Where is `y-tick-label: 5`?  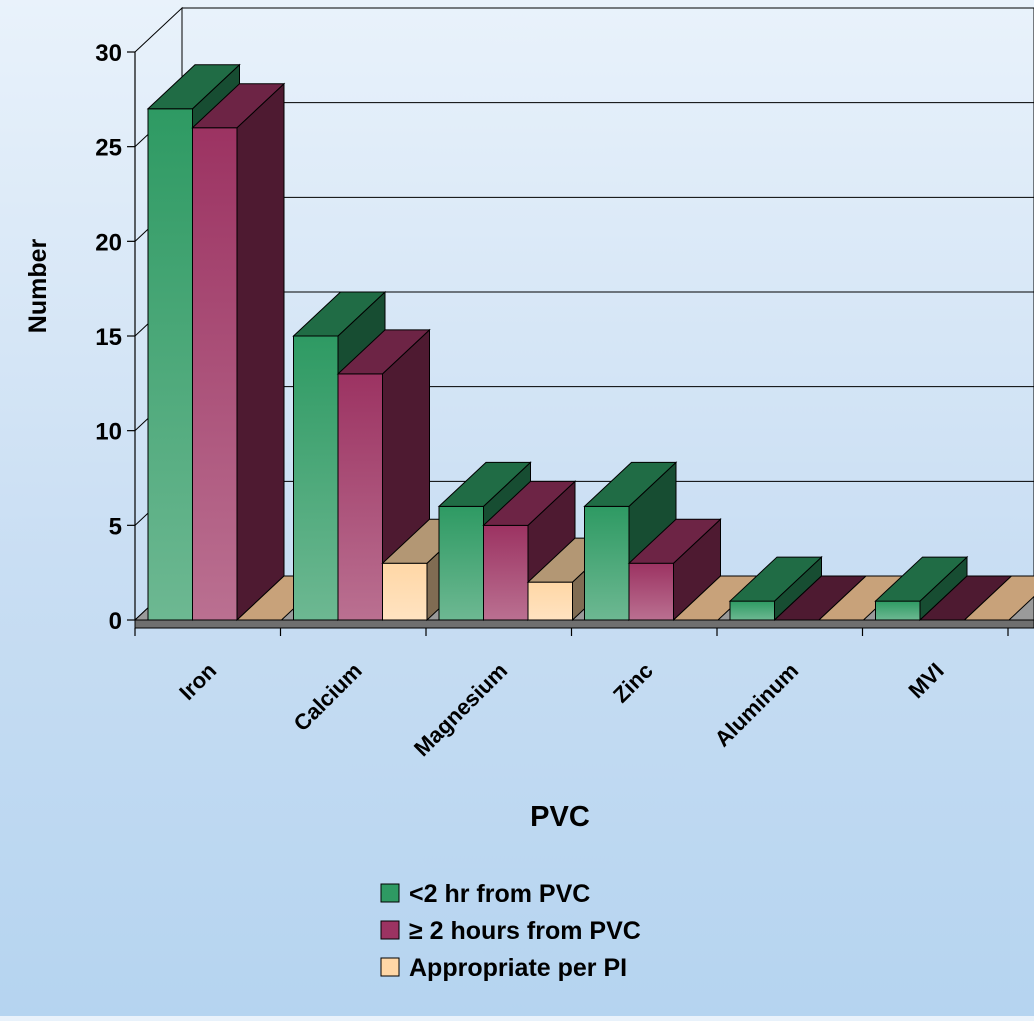
y-tick-label: 5 is located at coordinates (115, 526).